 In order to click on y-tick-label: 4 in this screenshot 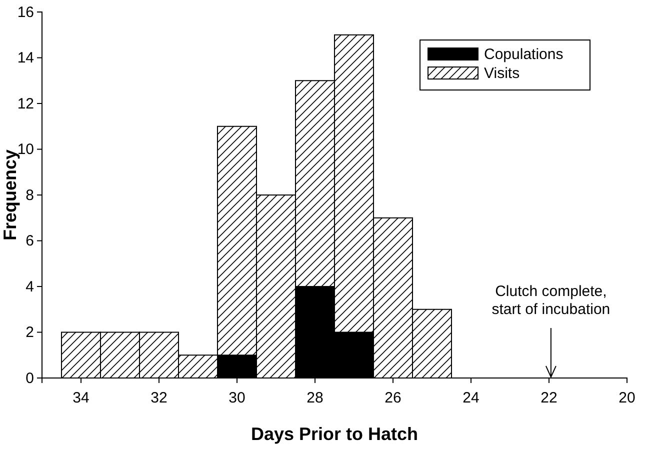, I will do `click(30, 287)`.